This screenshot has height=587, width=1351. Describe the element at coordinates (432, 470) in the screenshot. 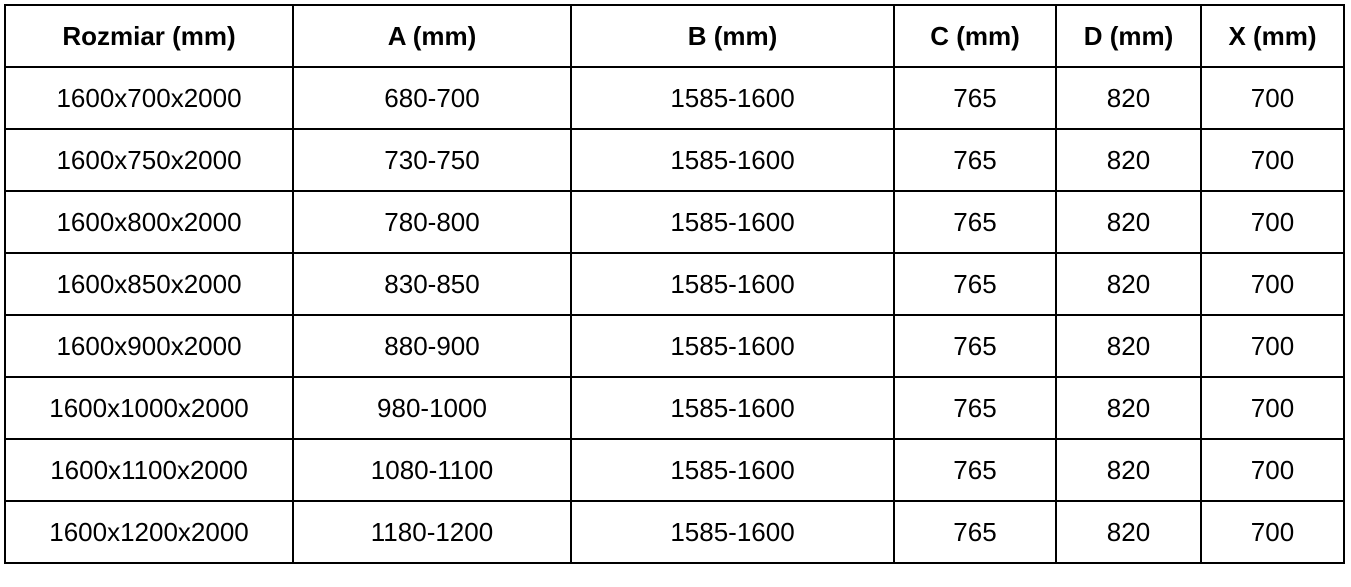

I see `cell-a: 1080-1100` at that location.